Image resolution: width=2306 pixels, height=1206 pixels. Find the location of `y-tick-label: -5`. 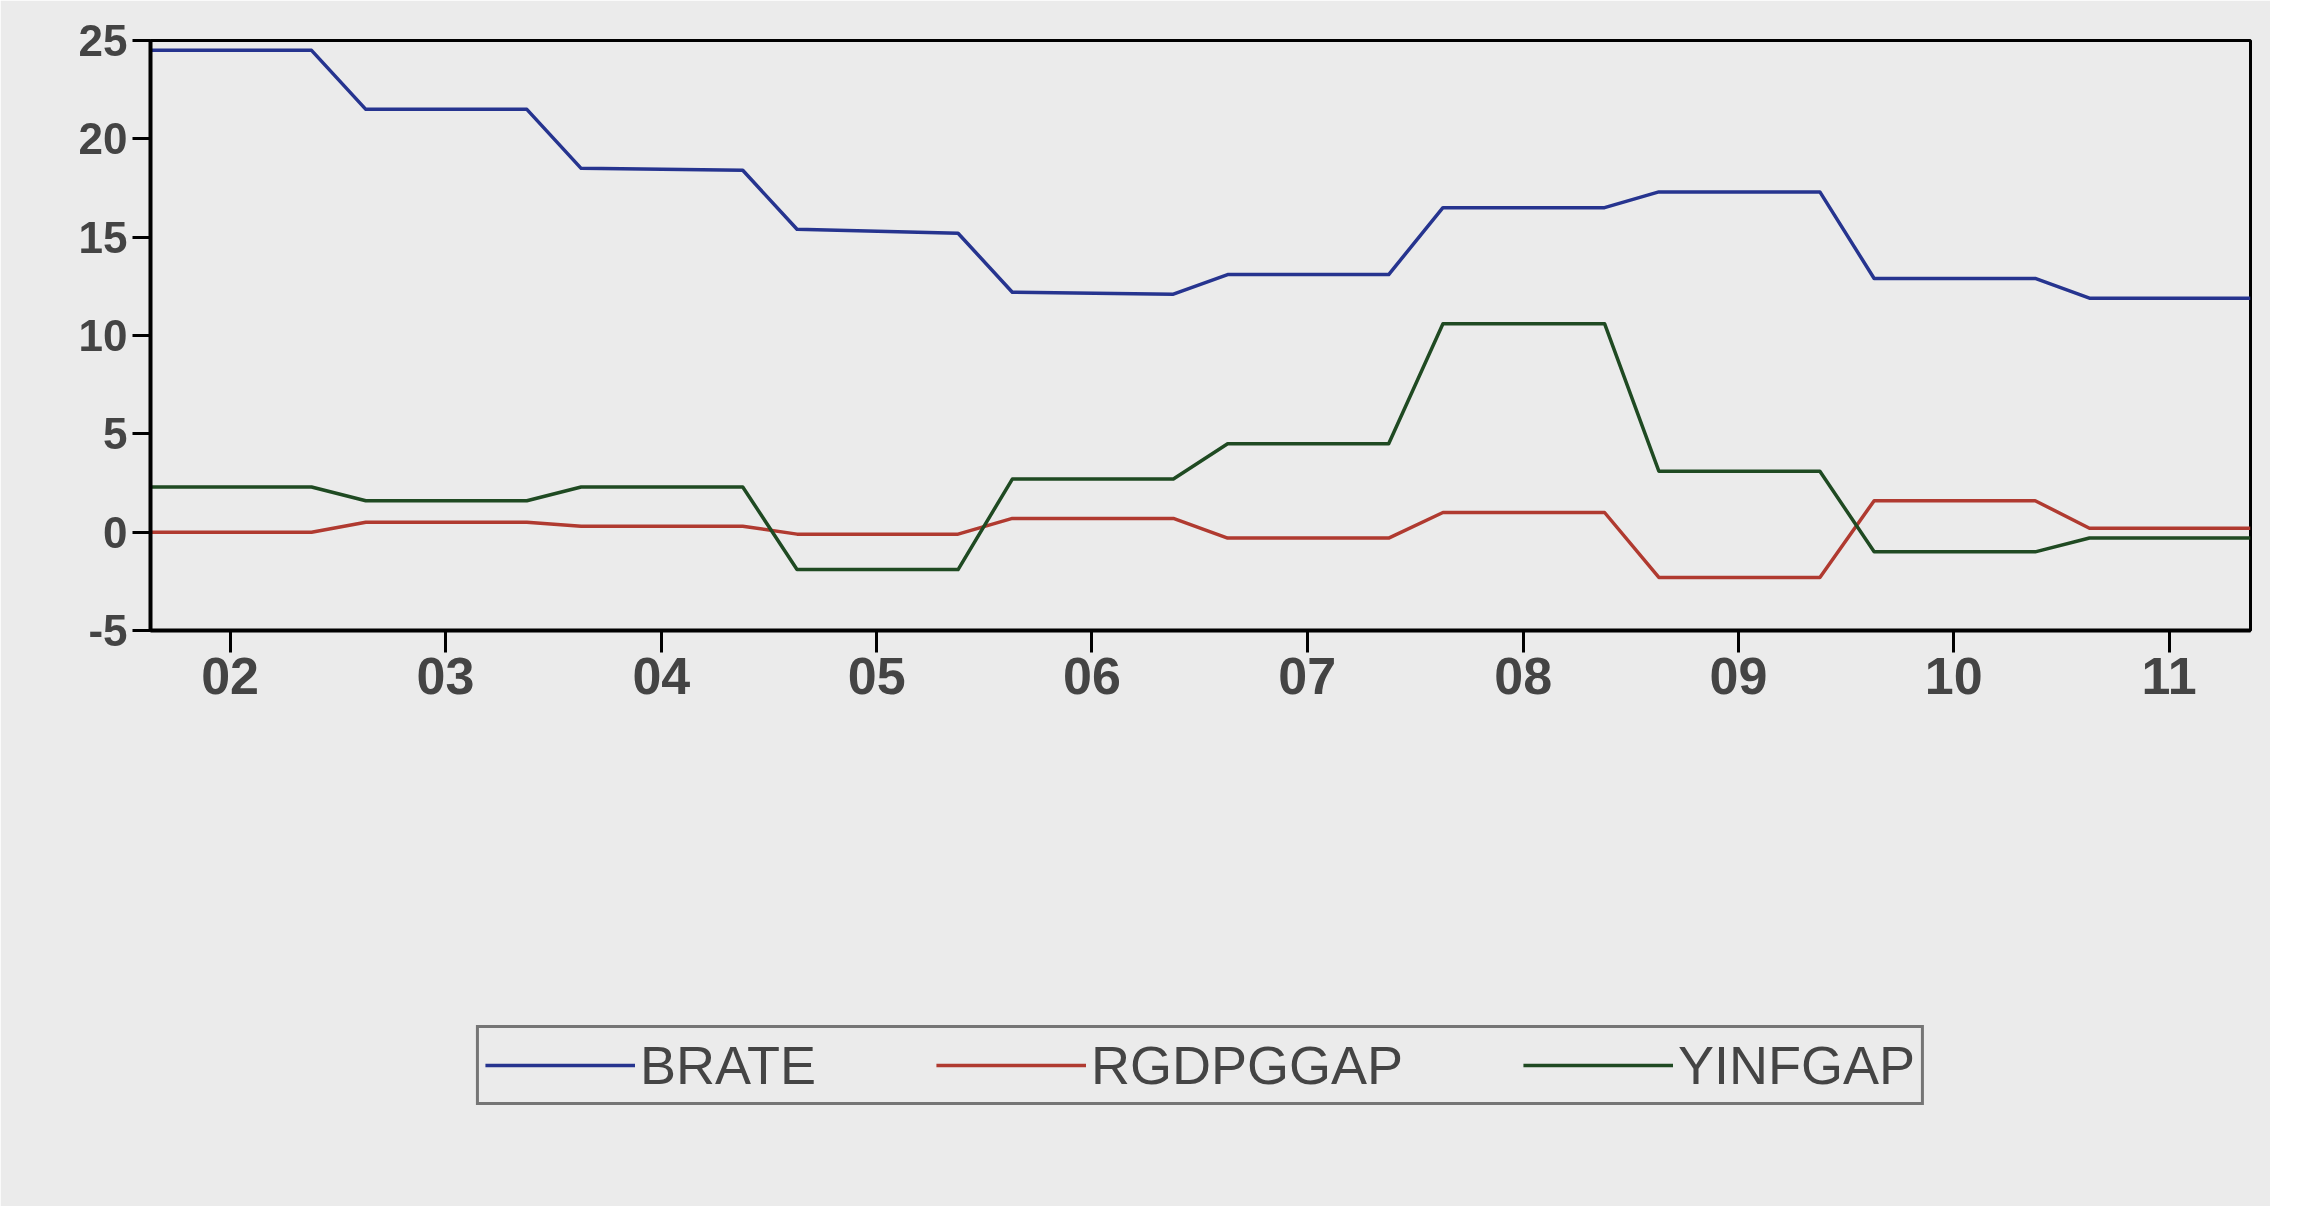

y-tick-label: -5 is located at coordinates (108, 630).